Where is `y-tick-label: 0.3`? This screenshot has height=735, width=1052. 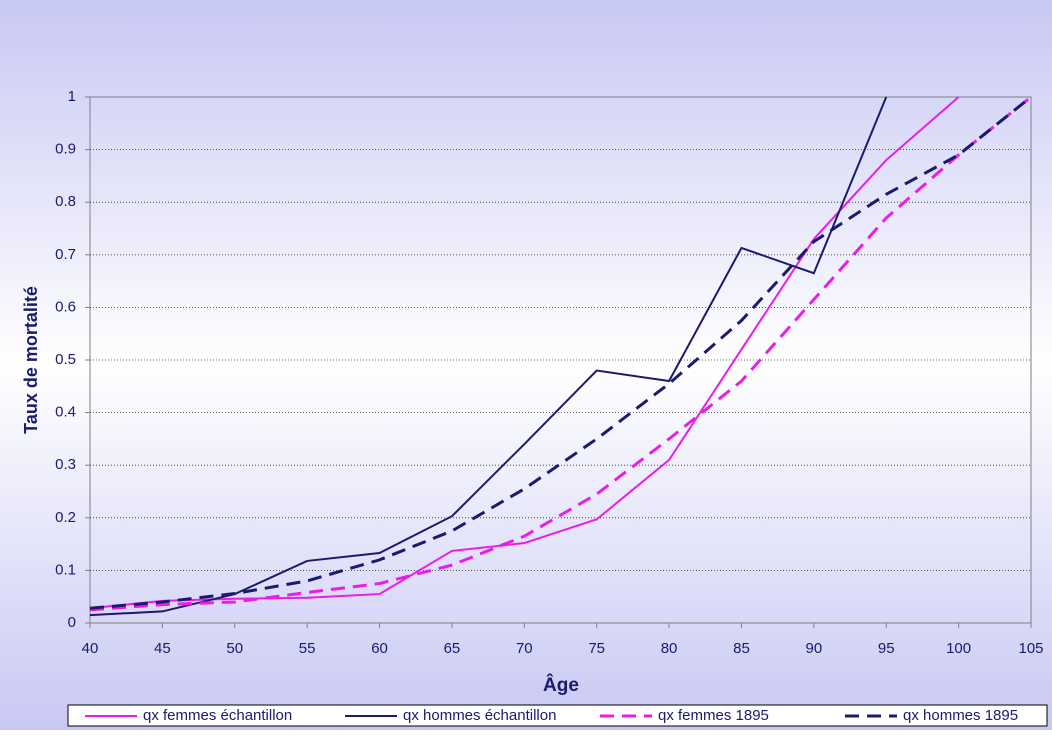
y-tick-label: 0.3 is located at coordinates (65, 464).